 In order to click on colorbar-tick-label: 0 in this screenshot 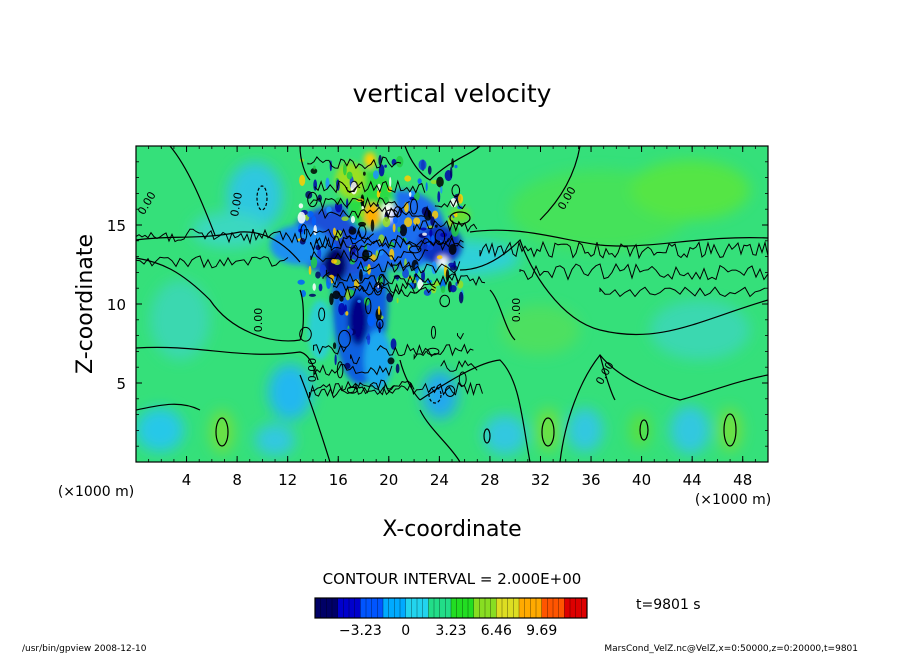, I will do `click(405, 631)`.